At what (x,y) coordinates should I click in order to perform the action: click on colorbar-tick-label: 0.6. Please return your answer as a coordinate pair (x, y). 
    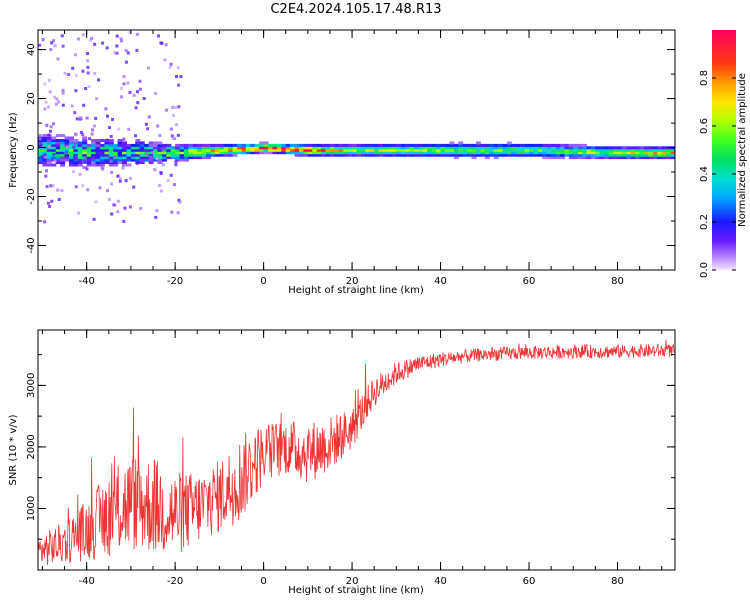
    Looking at the image, I should click on (704, 126).